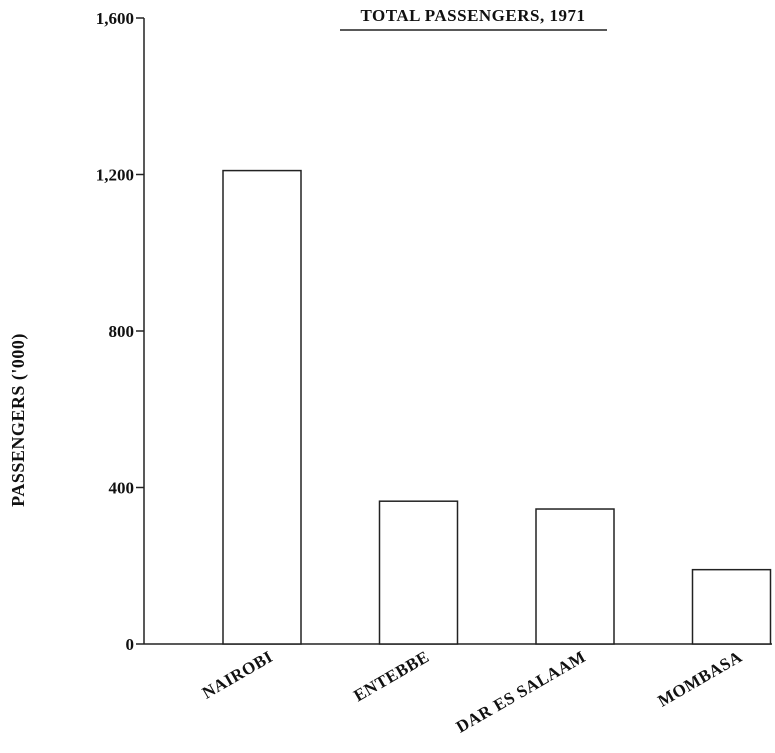  I want to click on y-ticks: 0 400 800 1,200 1,600, so click(120, 331).